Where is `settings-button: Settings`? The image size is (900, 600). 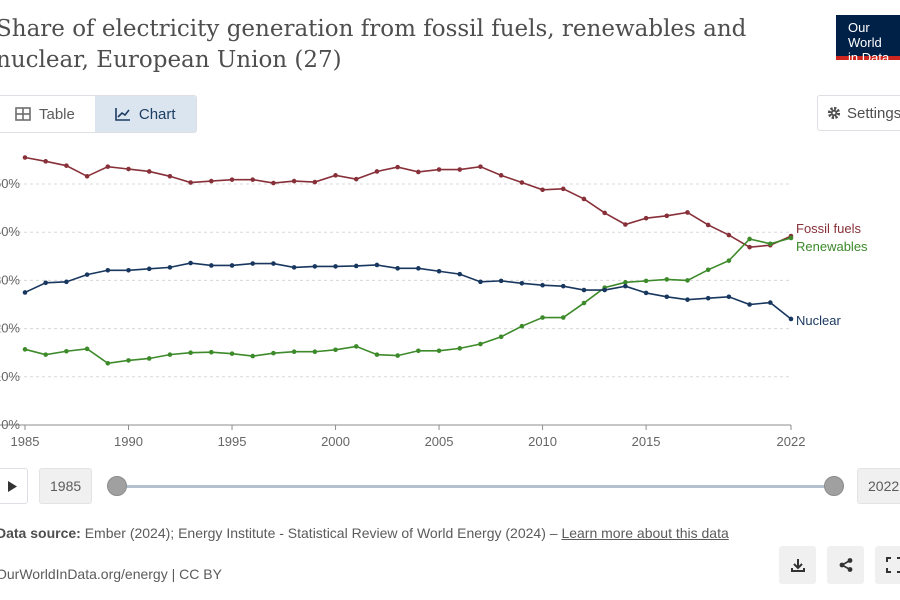 settings-button: Settings is located at coordinates (858, 113).